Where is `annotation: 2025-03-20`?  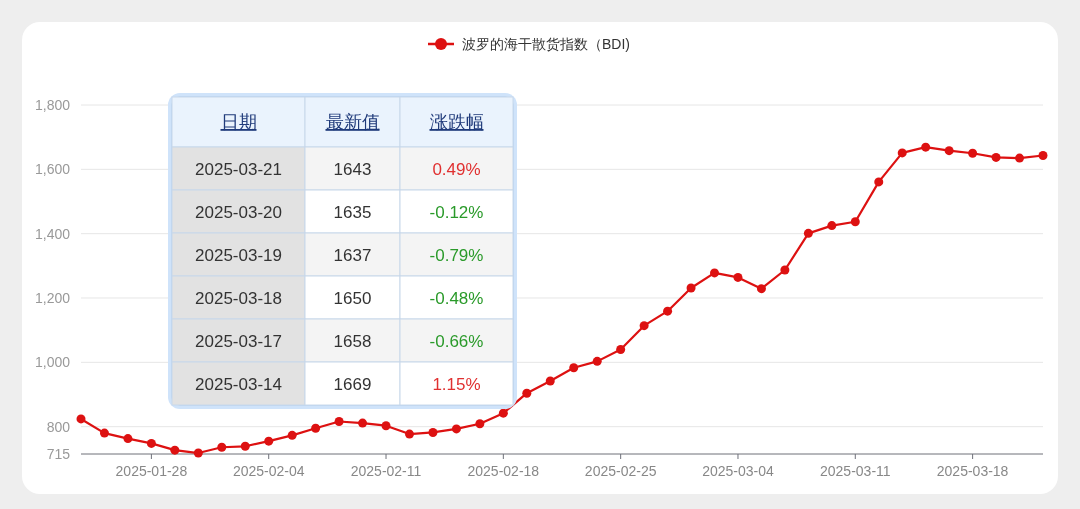 annotation: 2025-03-20 is located at coordinates (238, 212).